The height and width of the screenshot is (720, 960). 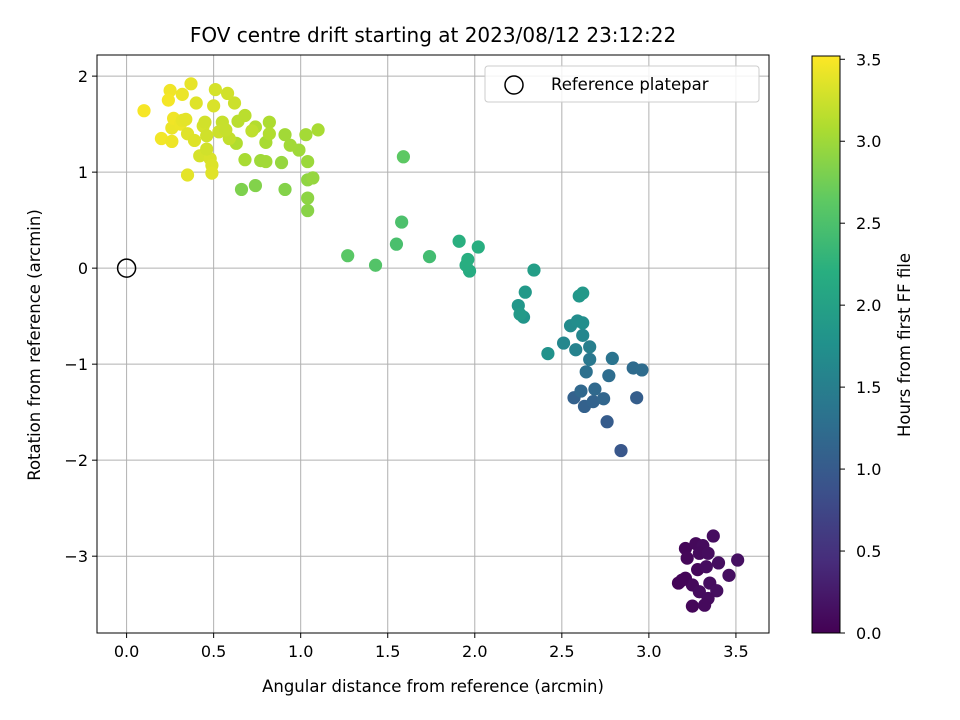 I want to click on reference-marker, so click(x=126, y=268).